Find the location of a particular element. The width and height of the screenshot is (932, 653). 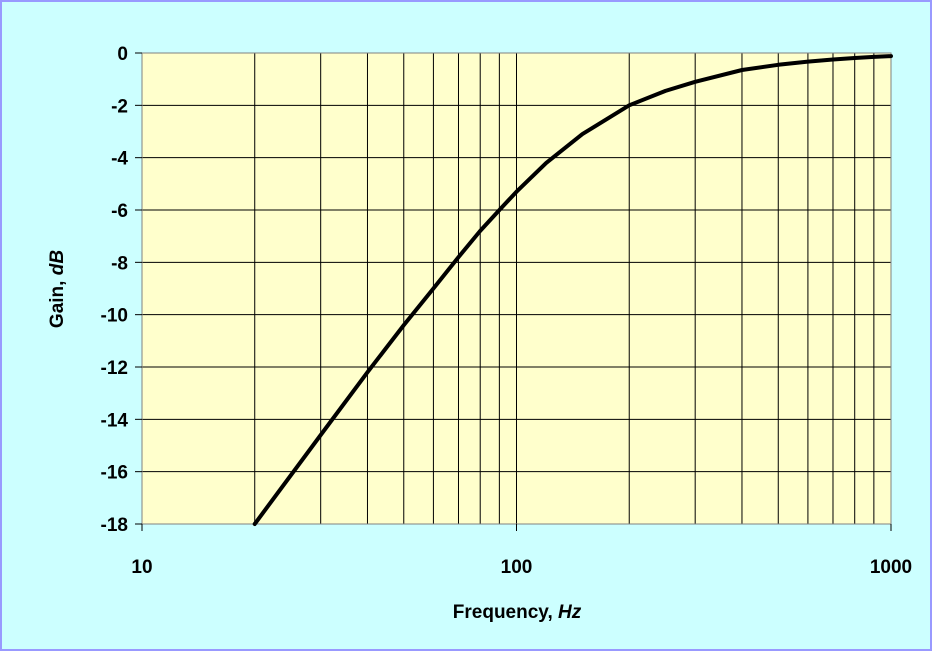

y-tick-label: 0 is located at coordinates (122, 54).